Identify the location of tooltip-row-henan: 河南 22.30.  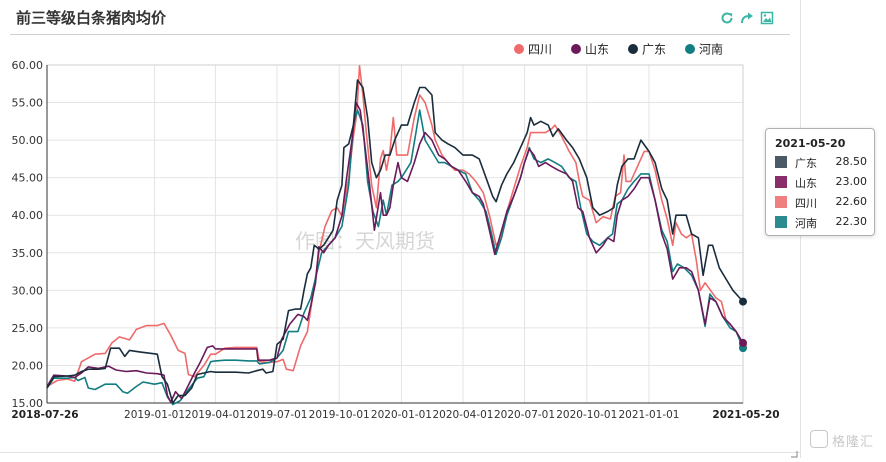
(822, 222).